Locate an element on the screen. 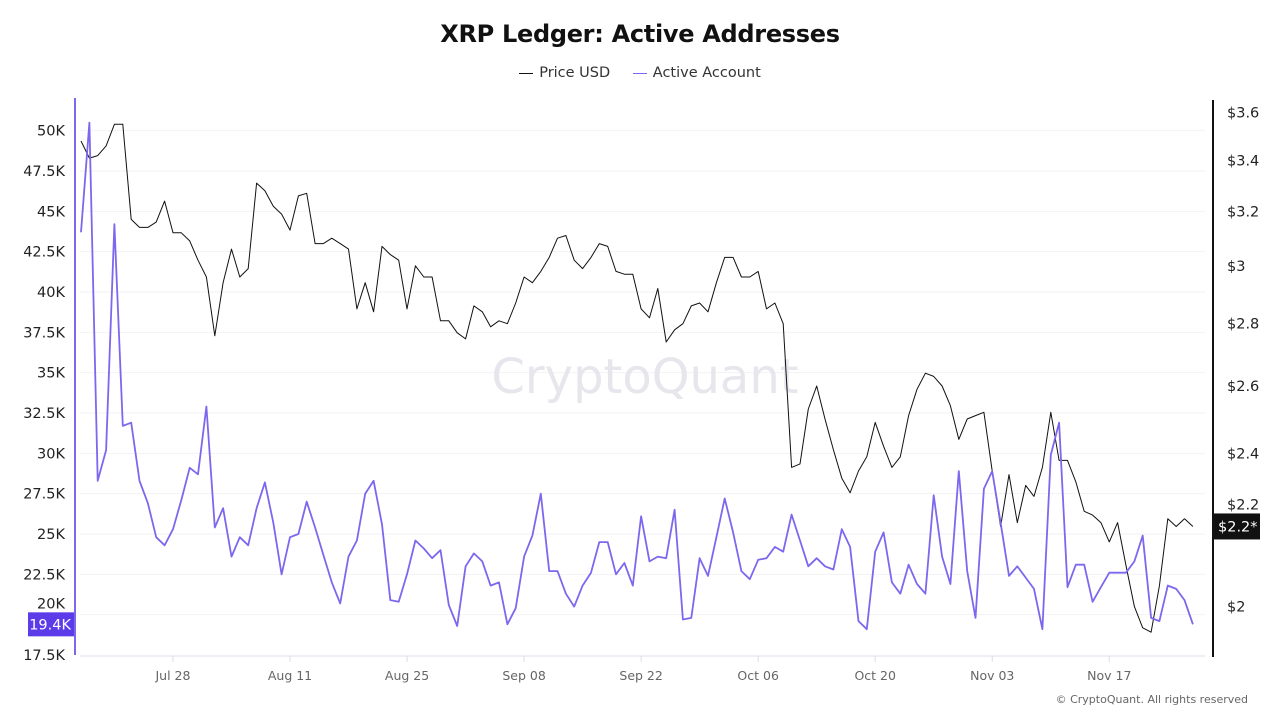  left-current-value-badge is located at coordinates (51, 624).